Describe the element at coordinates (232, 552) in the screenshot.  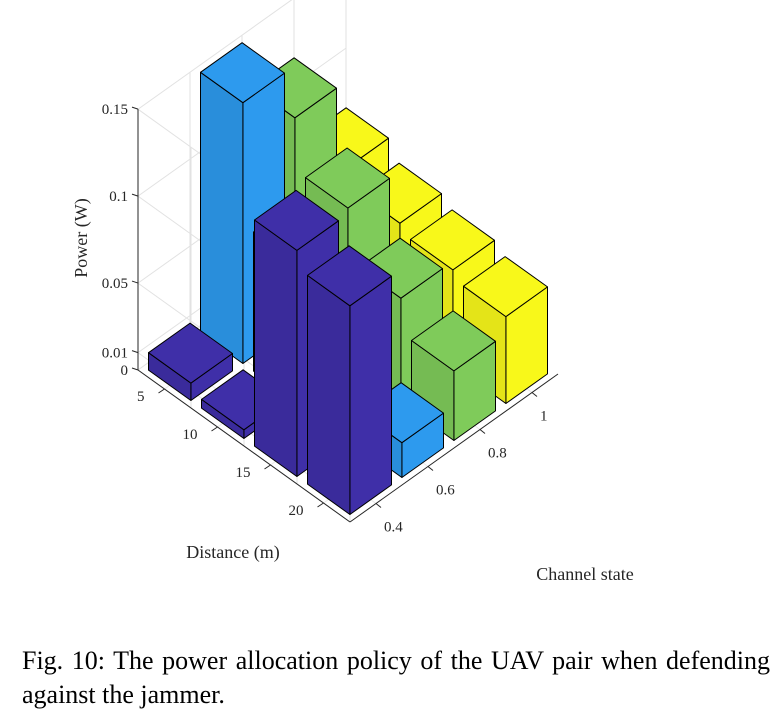
I see `y-axis-label: Distance (m)` at that location.